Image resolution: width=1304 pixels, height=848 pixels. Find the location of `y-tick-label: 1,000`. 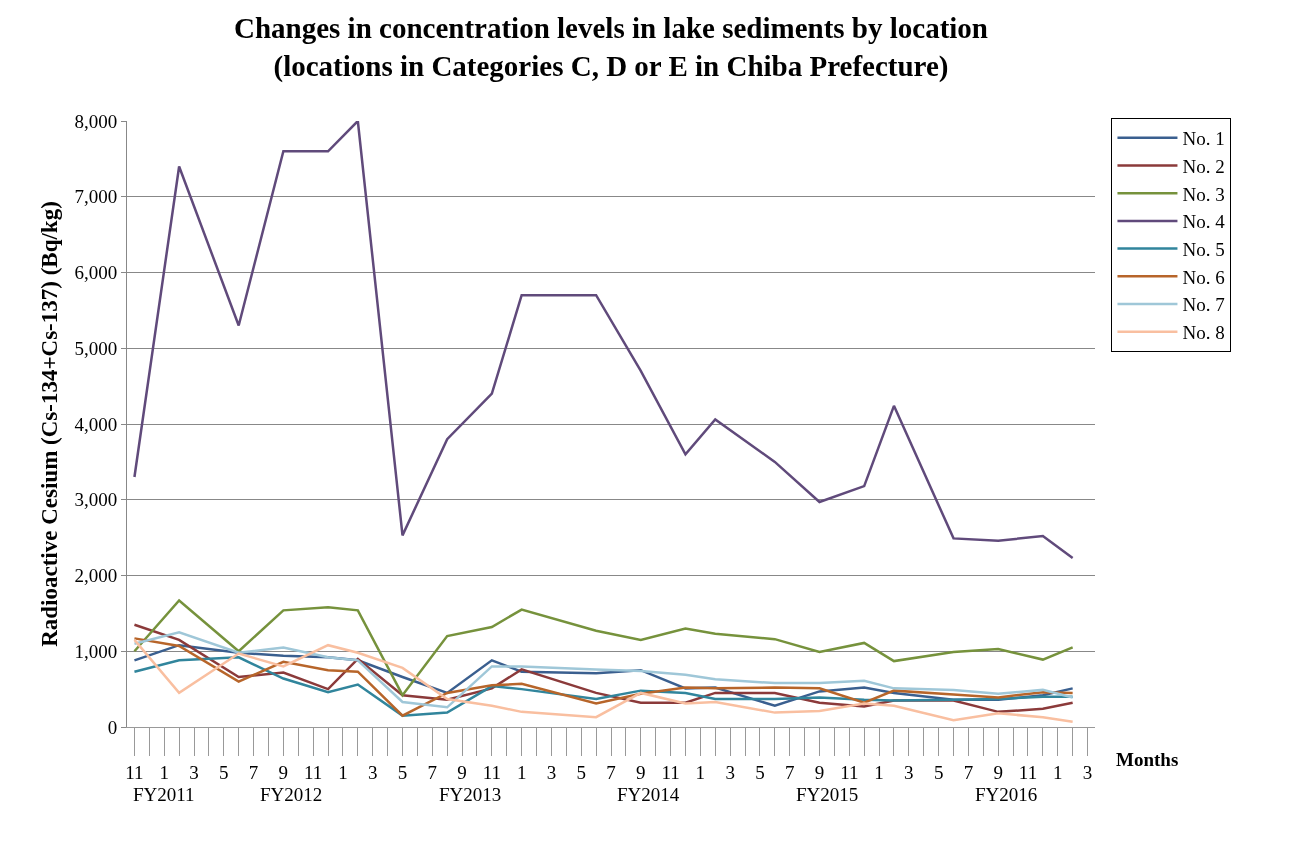

y-tick-label: 1,000 is located at coordinates (96, 651).